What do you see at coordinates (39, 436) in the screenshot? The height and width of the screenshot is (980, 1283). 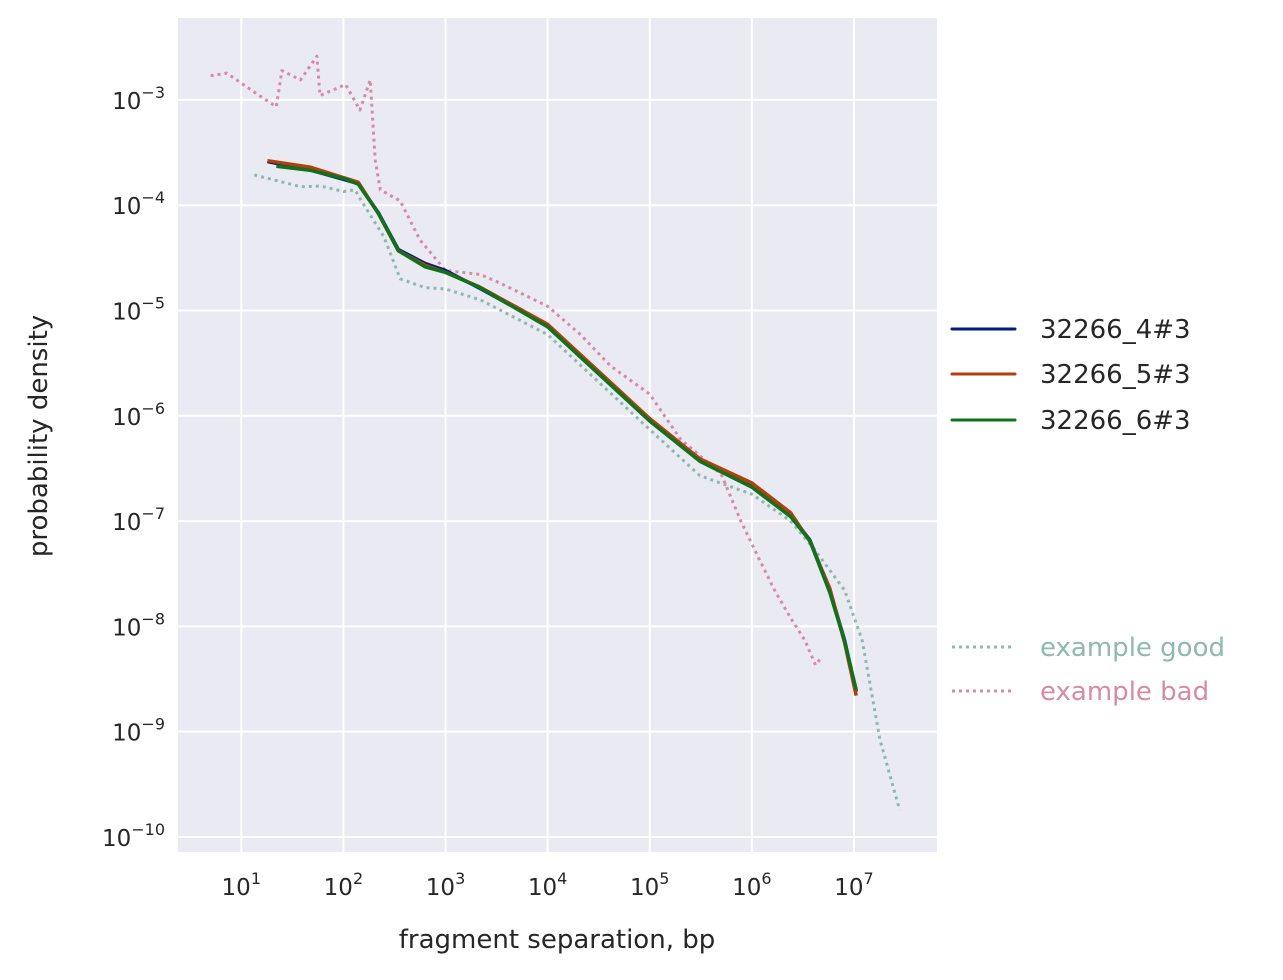 I see `y-axis-label: probability density` at bounding box center [39, 436].